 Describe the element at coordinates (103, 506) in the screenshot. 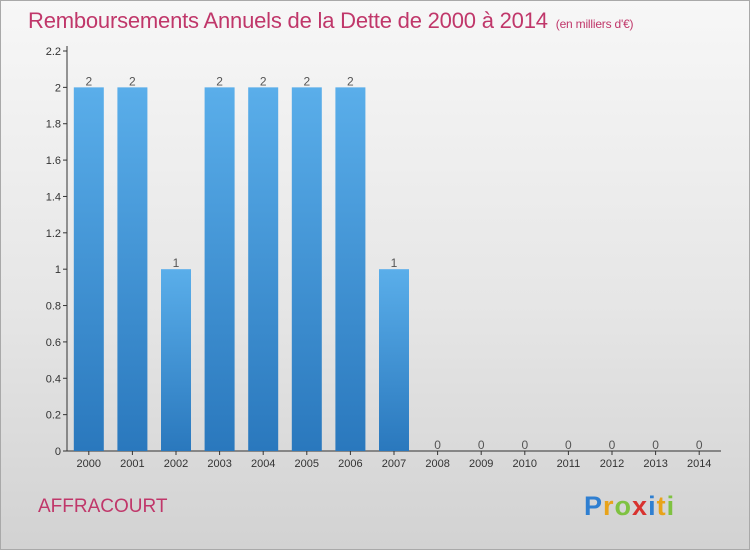

I see `commune-name: AFFRACOURT` at that location.